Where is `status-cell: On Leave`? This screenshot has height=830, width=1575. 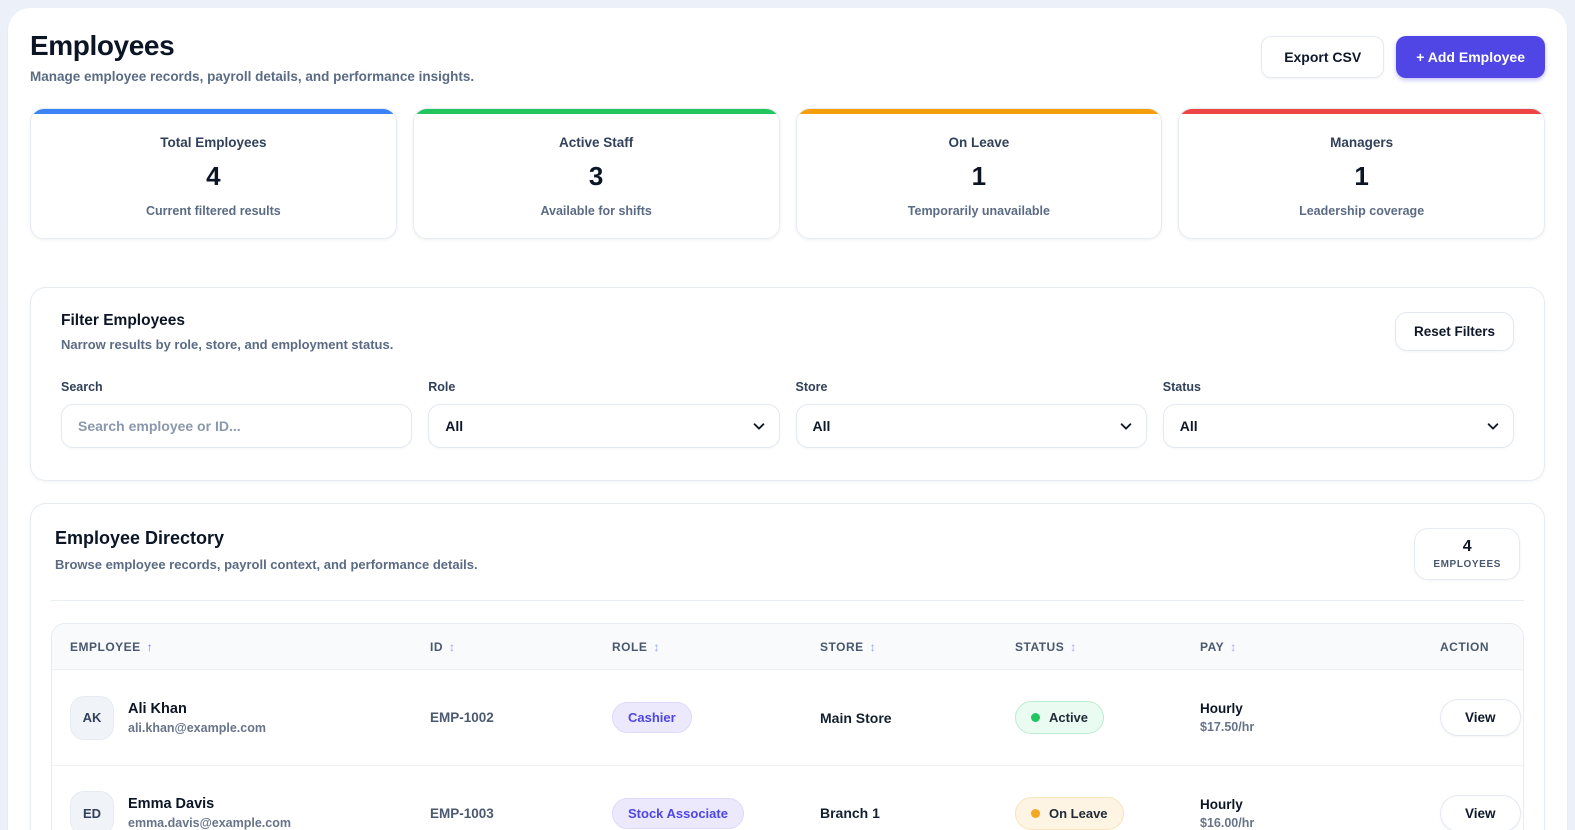
status-cell: On Leave is located at coordinates (1107, 813).